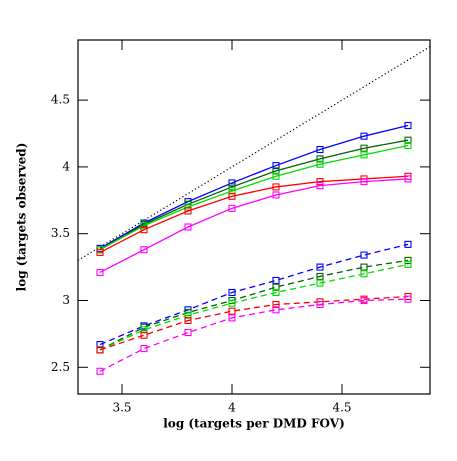 This screenshot has width=457, height=461. I want to click on y-tick-label: 3, so click(66, 300).